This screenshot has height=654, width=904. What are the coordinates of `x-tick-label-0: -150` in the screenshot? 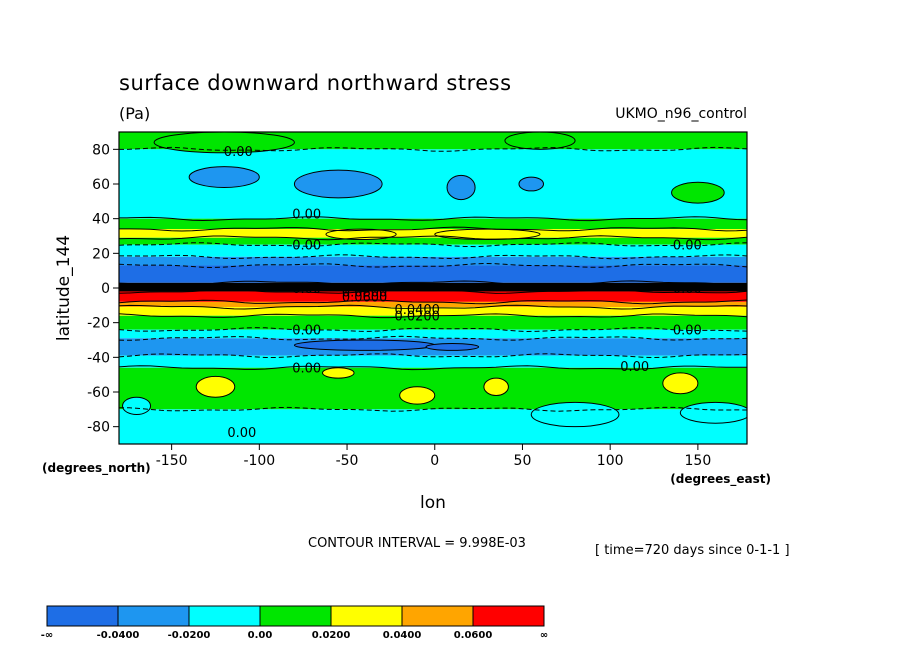 It's located at (172, 461).